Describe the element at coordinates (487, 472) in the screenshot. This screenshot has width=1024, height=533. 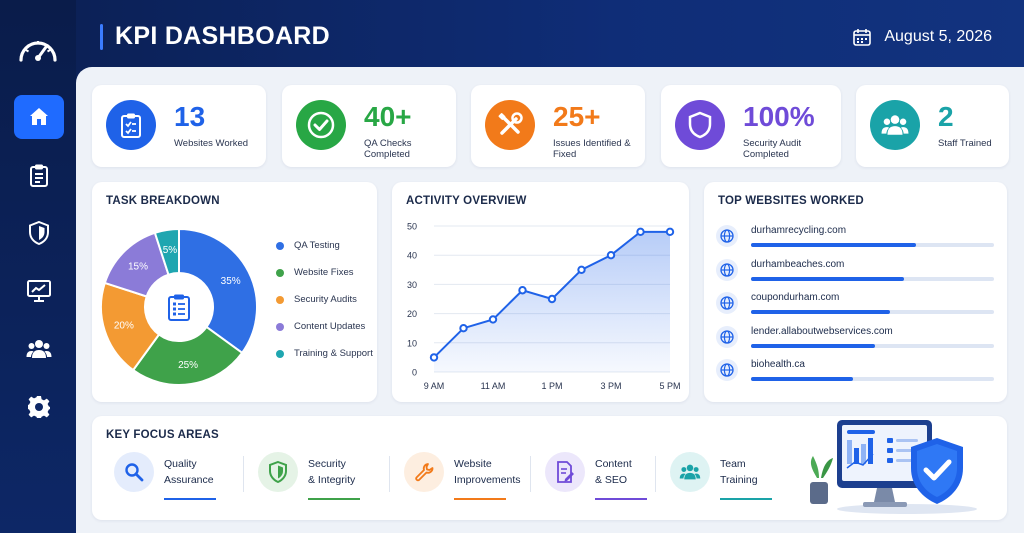
I see `focus-area-label: Website Improvements` at that location.